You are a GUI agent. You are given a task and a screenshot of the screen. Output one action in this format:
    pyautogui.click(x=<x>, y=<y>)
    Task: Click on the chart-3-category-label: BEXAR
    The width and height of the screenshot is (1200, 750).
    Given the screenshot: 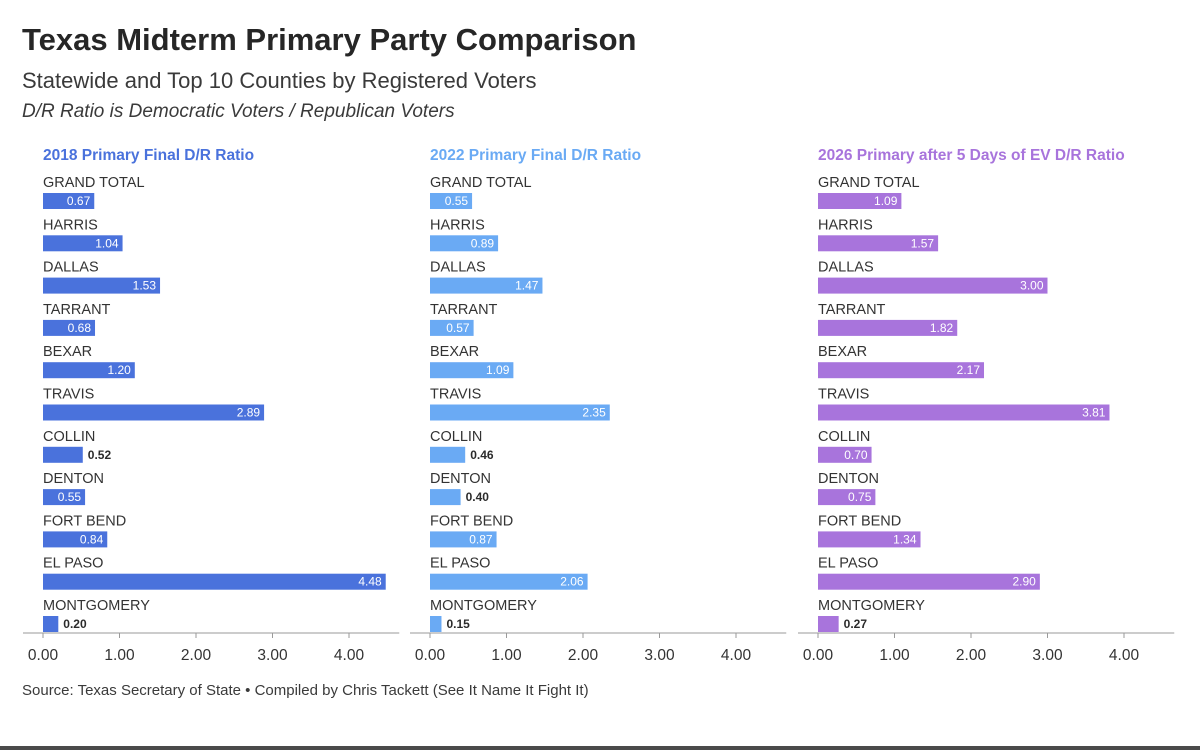 What is the action you would take?
    pyautogui.click(x=842, y=352)
    